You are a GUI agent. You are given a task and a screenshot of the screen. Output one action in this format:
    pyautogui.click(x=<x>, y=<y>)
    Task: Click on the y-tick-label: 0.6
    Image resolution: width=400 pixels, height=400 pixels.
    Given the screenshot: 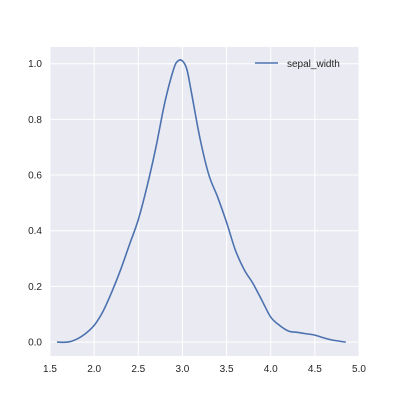 What is the action you would take?
    pyautogui.click(x=35, y=176)
    